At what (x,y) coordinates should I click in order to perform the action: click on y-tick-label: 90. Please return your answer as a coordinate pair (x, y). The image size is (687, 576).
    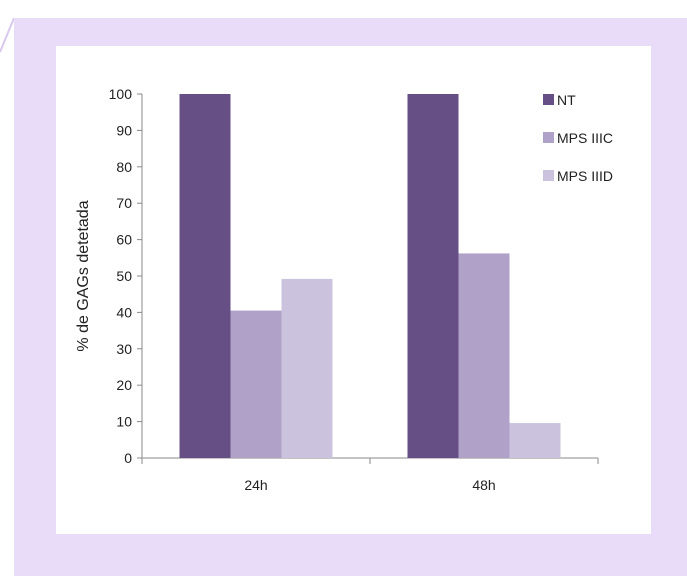
    Looking at the image, I should click on (124, 130).